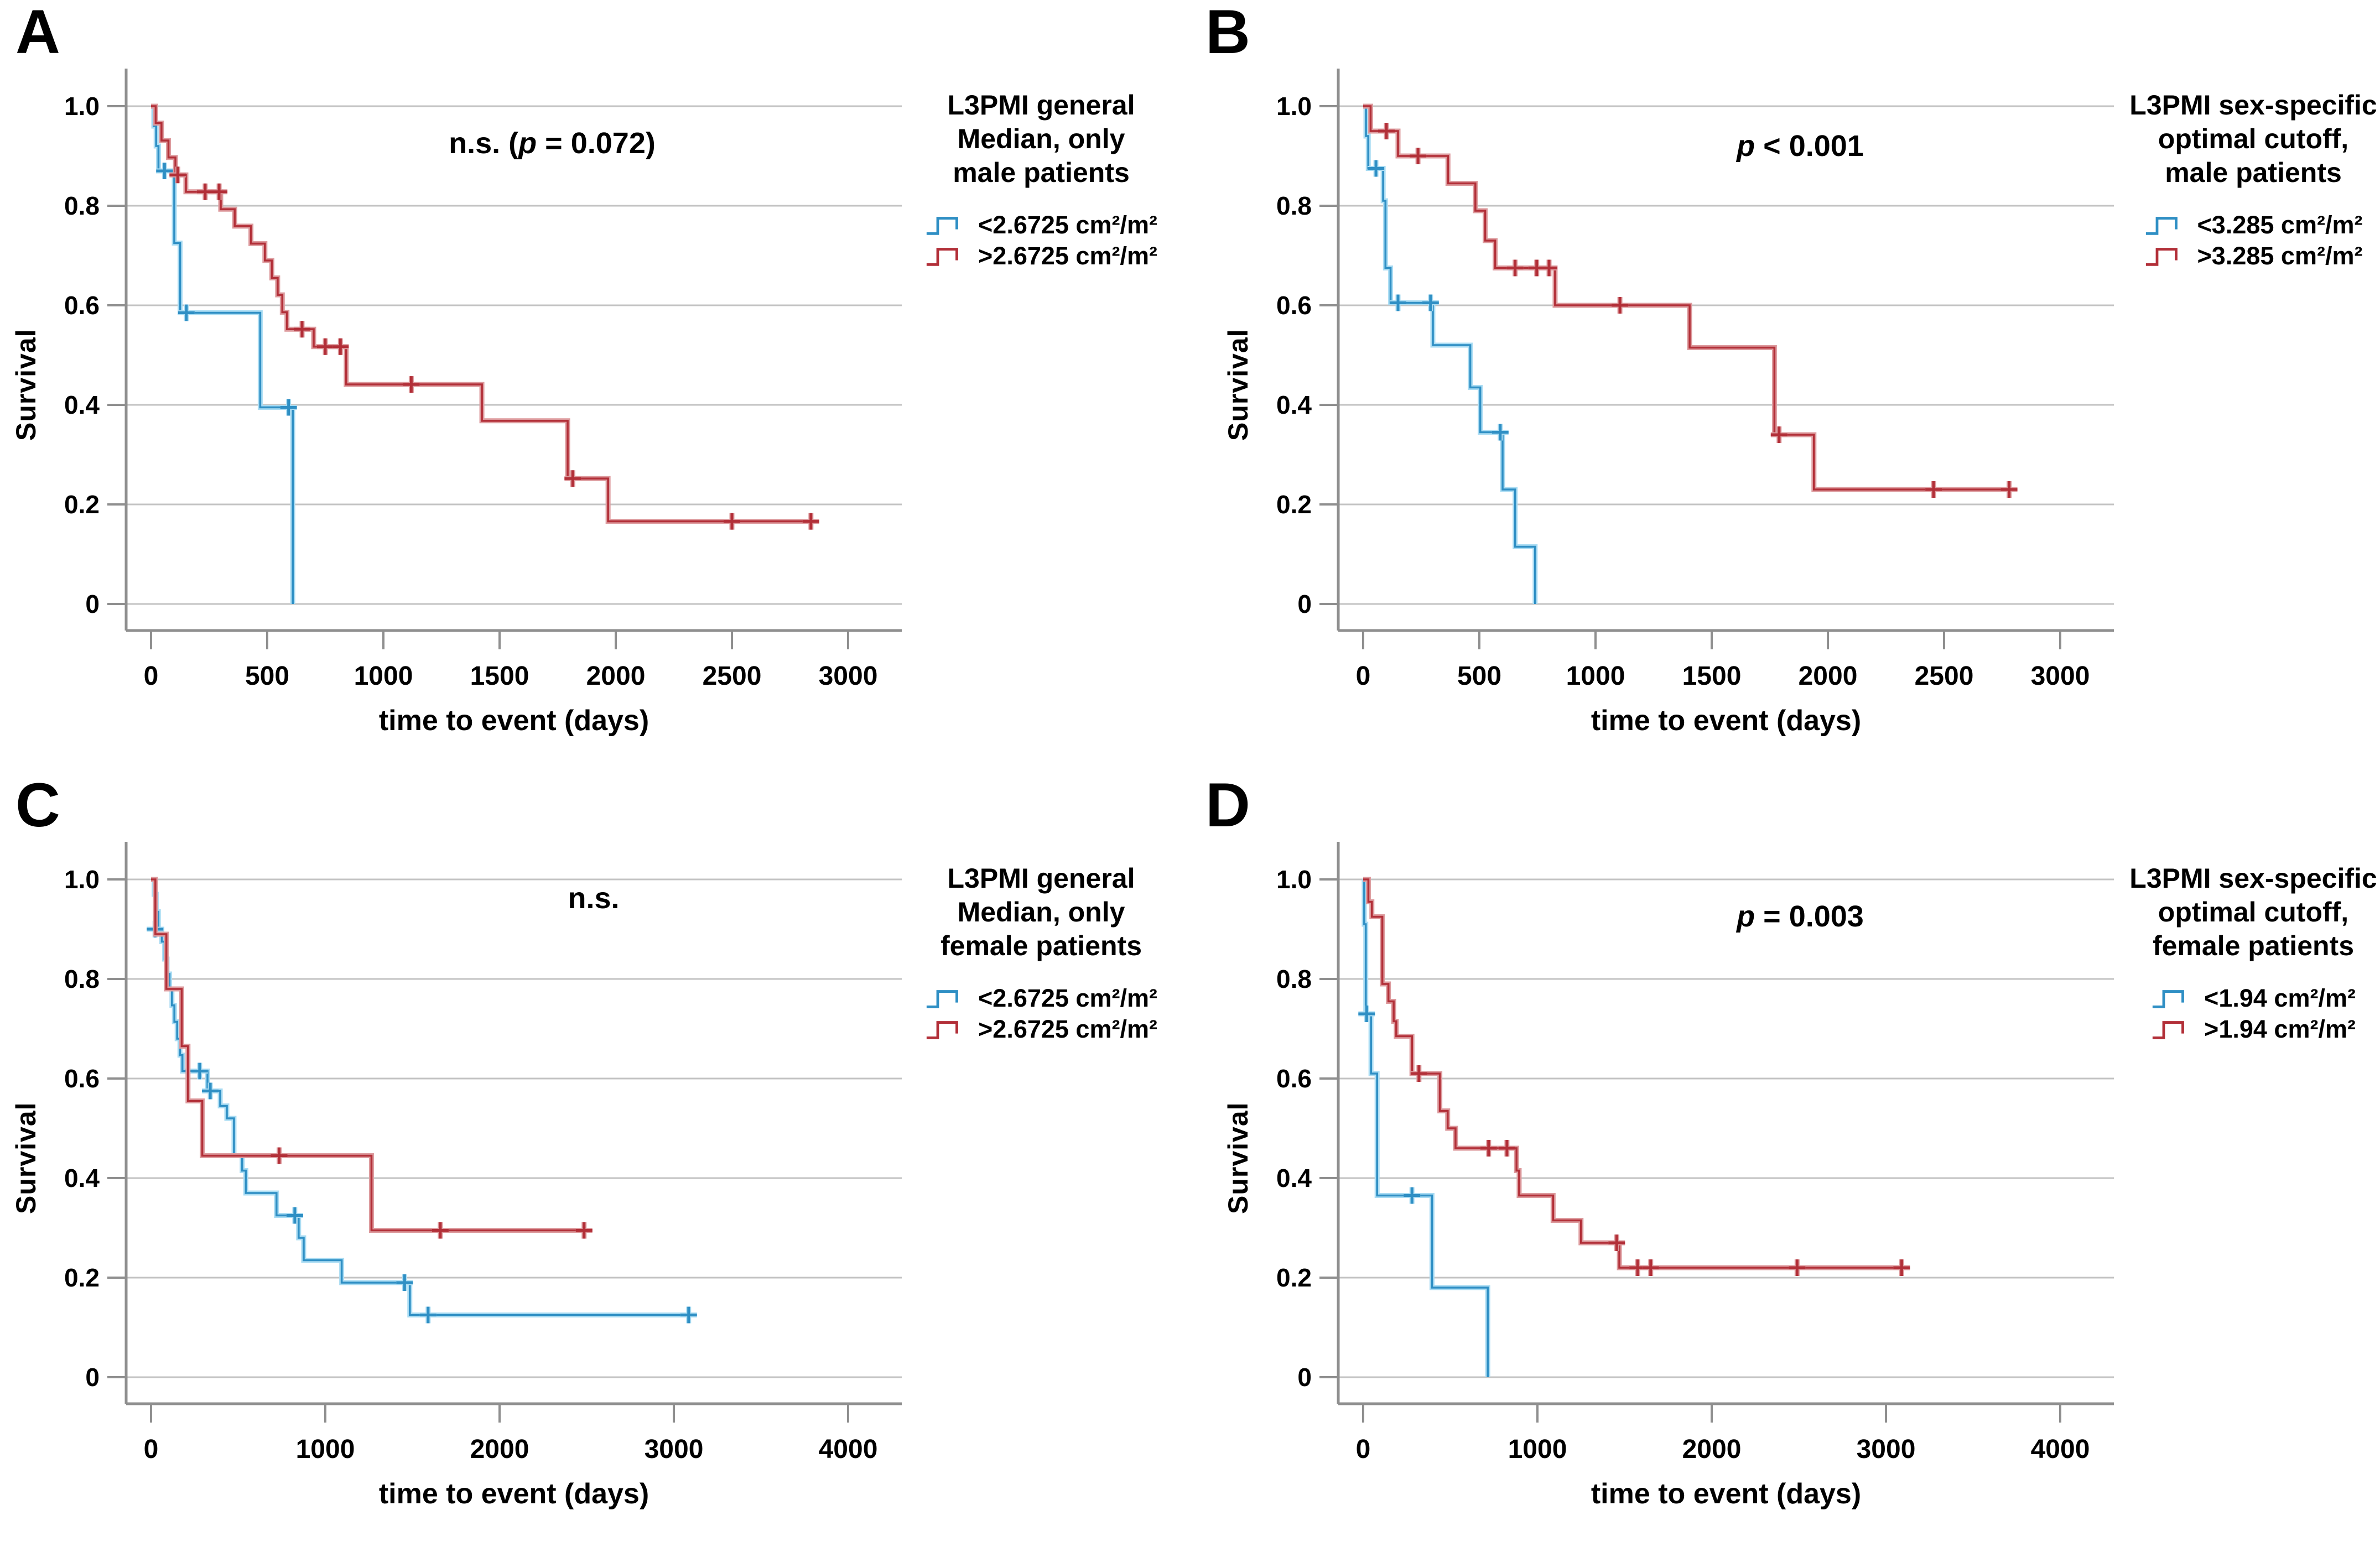  I want to click on panel-c-legend-items: <2.6725 cm²/m² >2.6725 cm²/m², so click(1041, 1013).